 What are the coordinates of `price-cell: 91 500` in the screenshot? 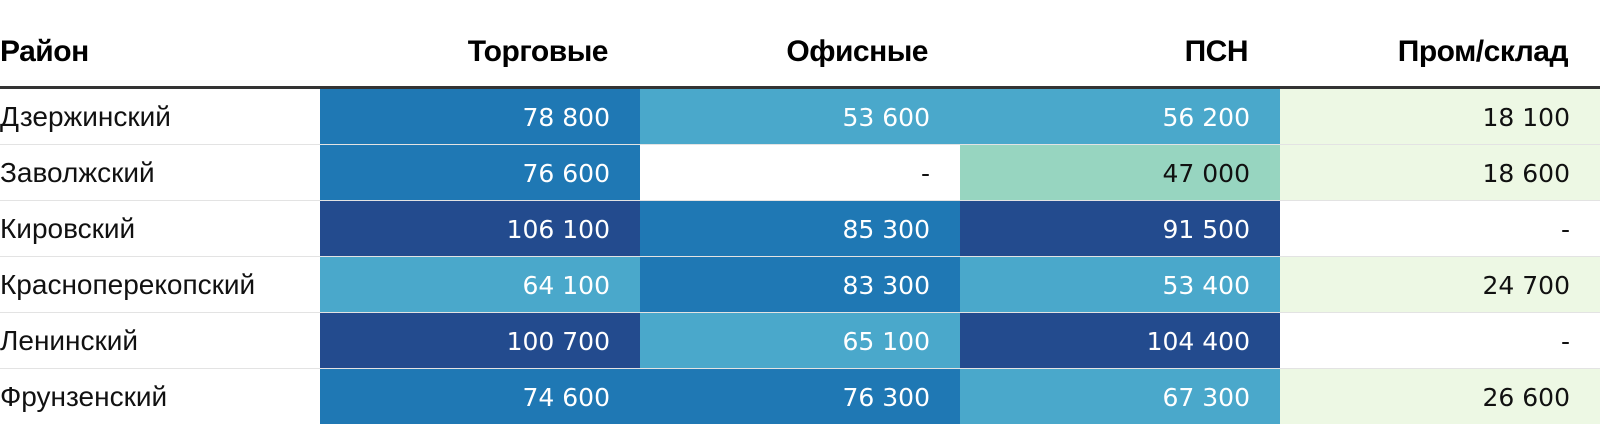 It's located at (1120, 228).